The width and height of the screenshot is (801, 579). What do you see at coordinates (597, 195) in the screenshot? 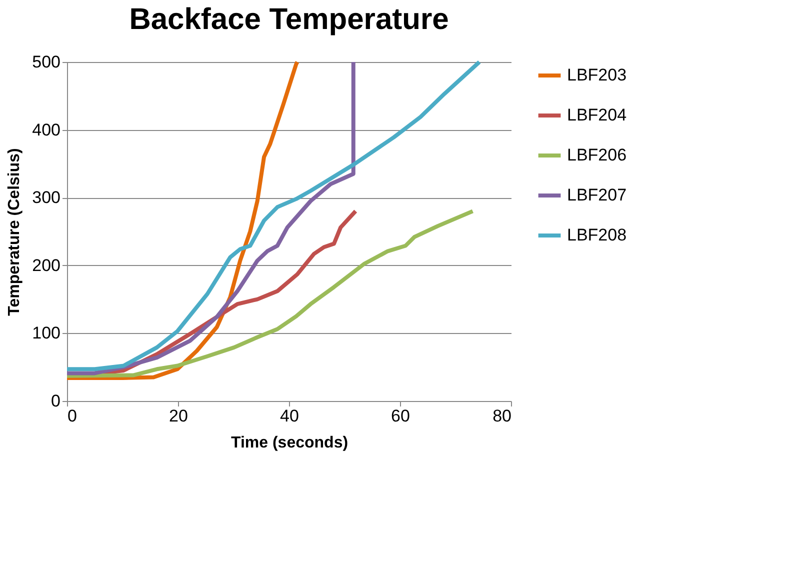
I see `legend-label: LBF207` at bounding box center [597, 195].